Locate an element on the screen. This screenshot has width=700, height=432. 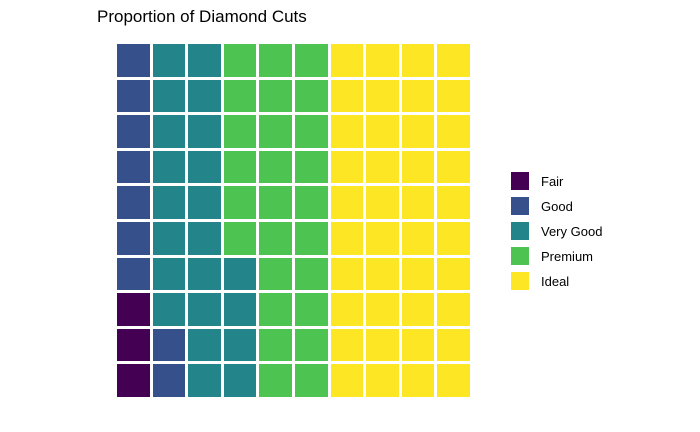
legend-label-ideal: Ideal is located at coordinates (555, 281).